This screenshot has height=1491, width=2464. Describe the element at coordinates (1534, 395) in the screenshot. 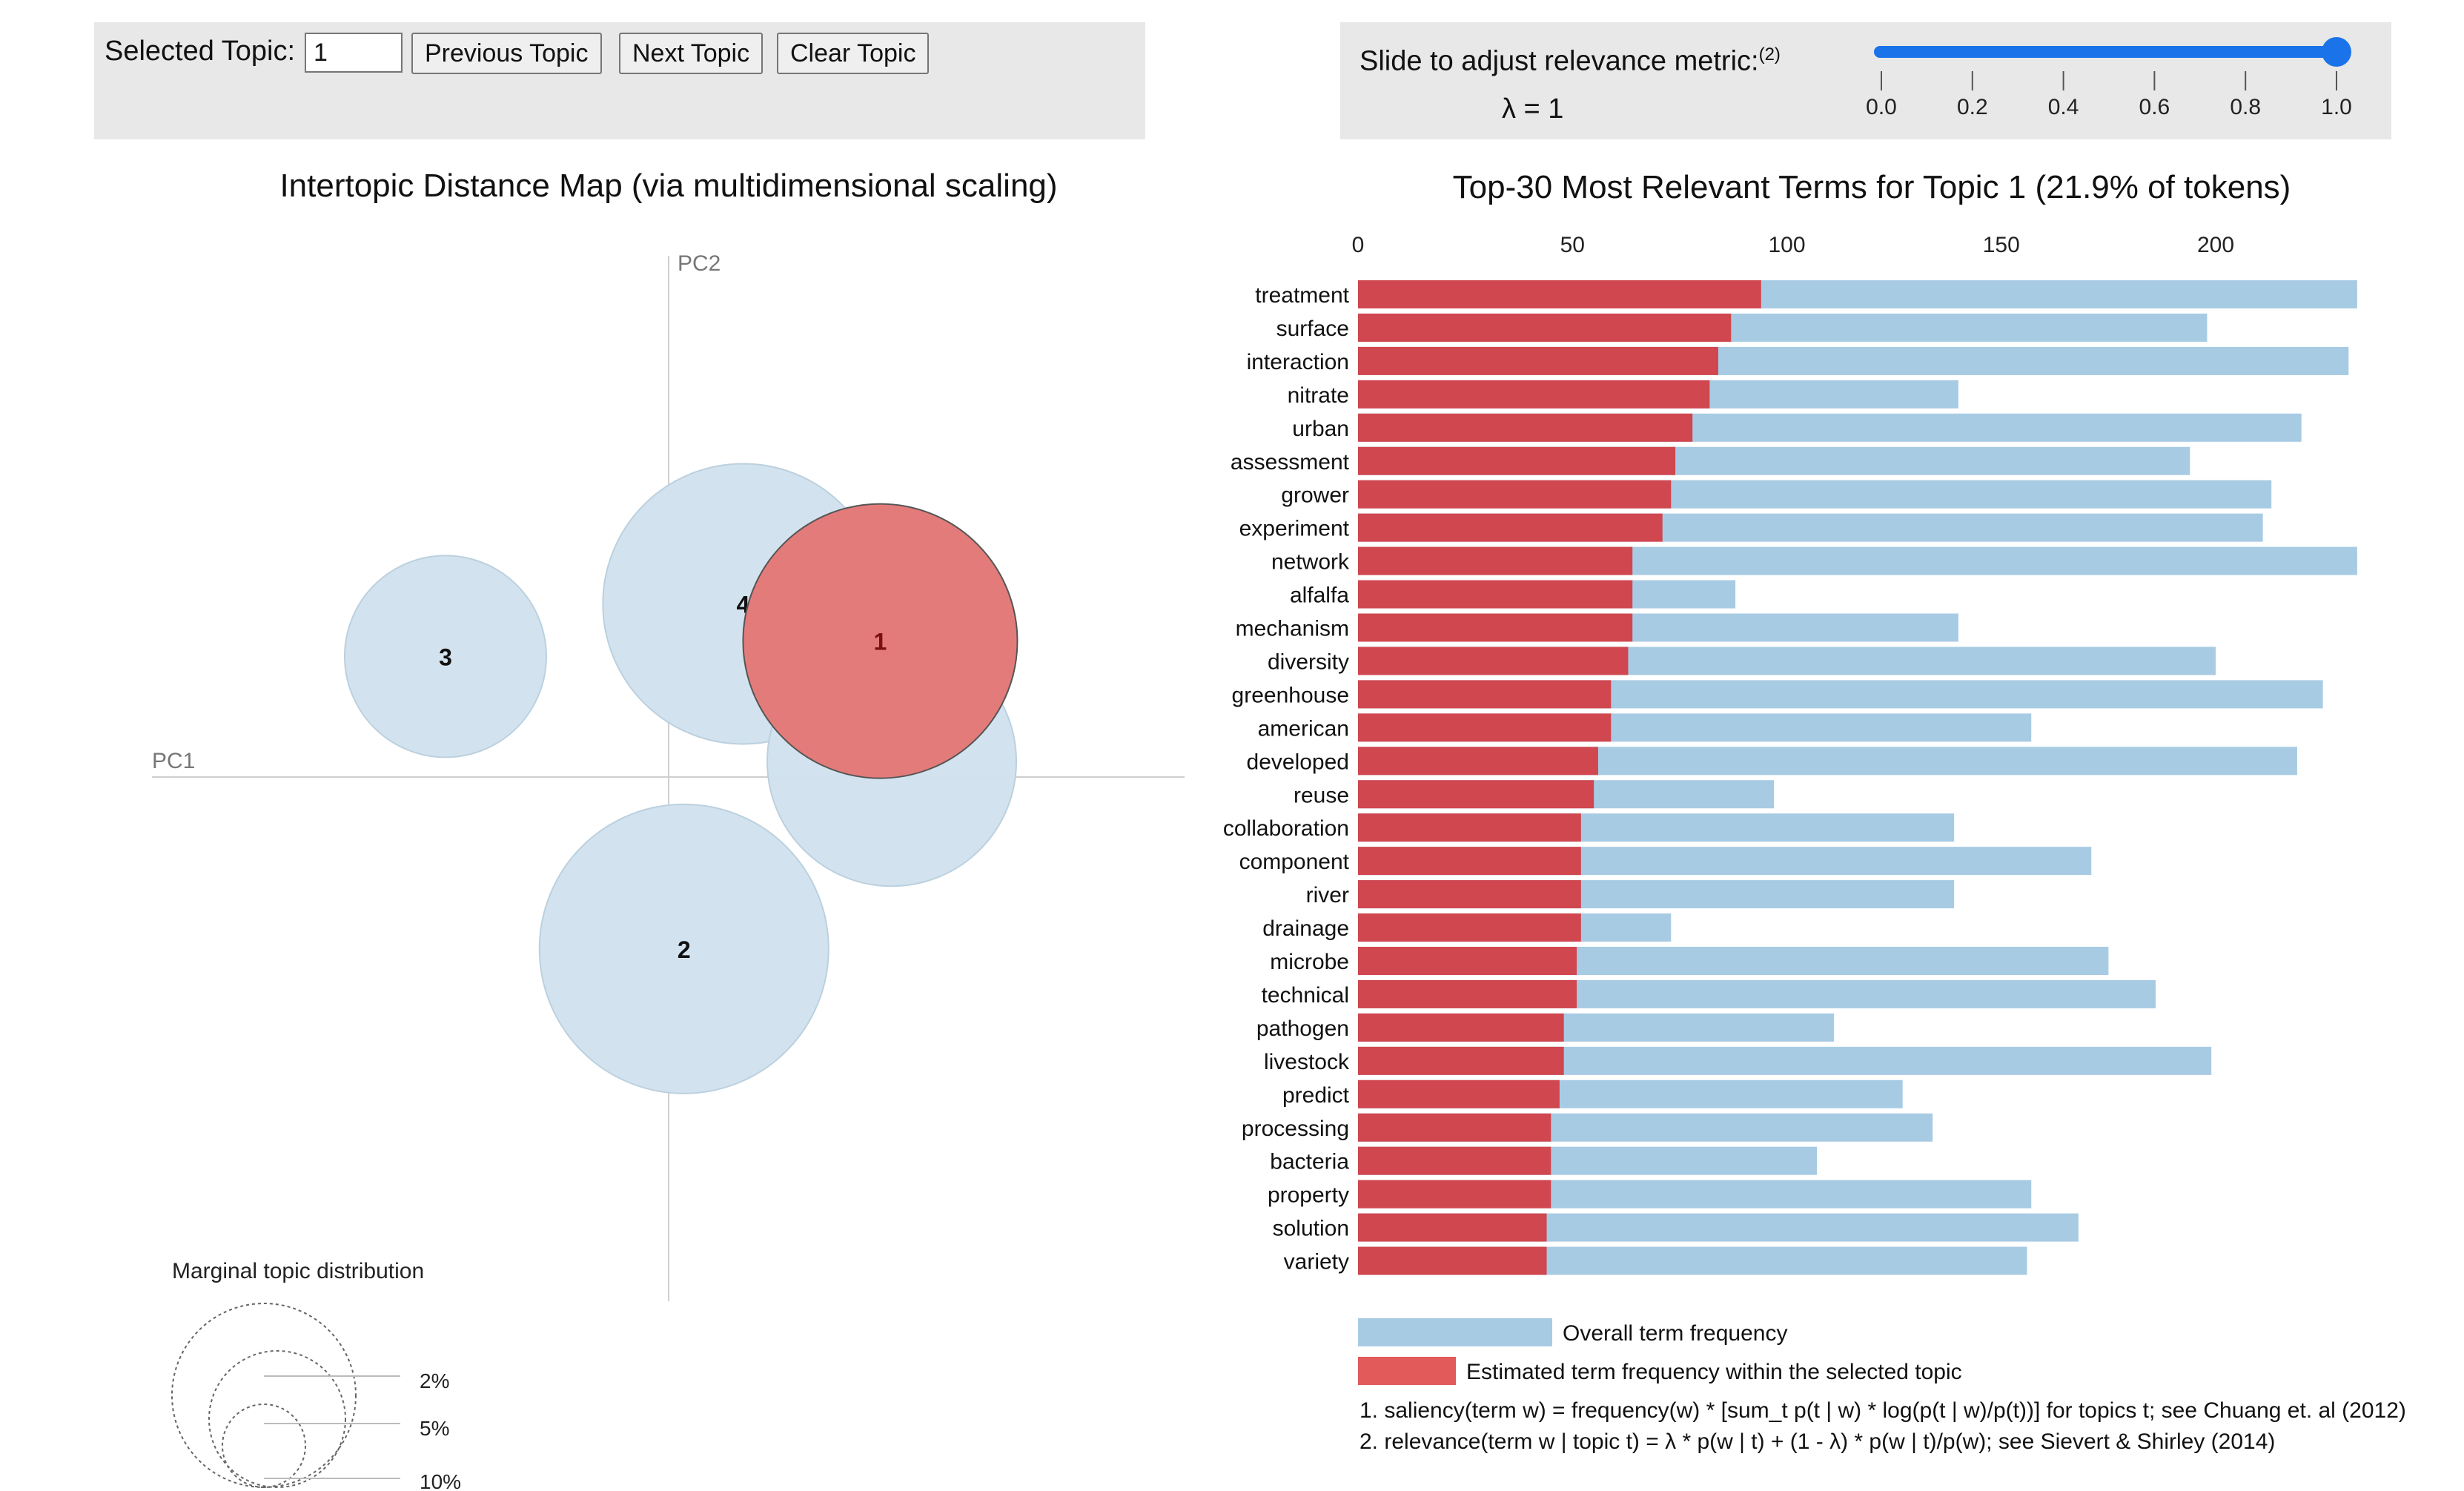

I see `bar-topic-nitrate` at that location.